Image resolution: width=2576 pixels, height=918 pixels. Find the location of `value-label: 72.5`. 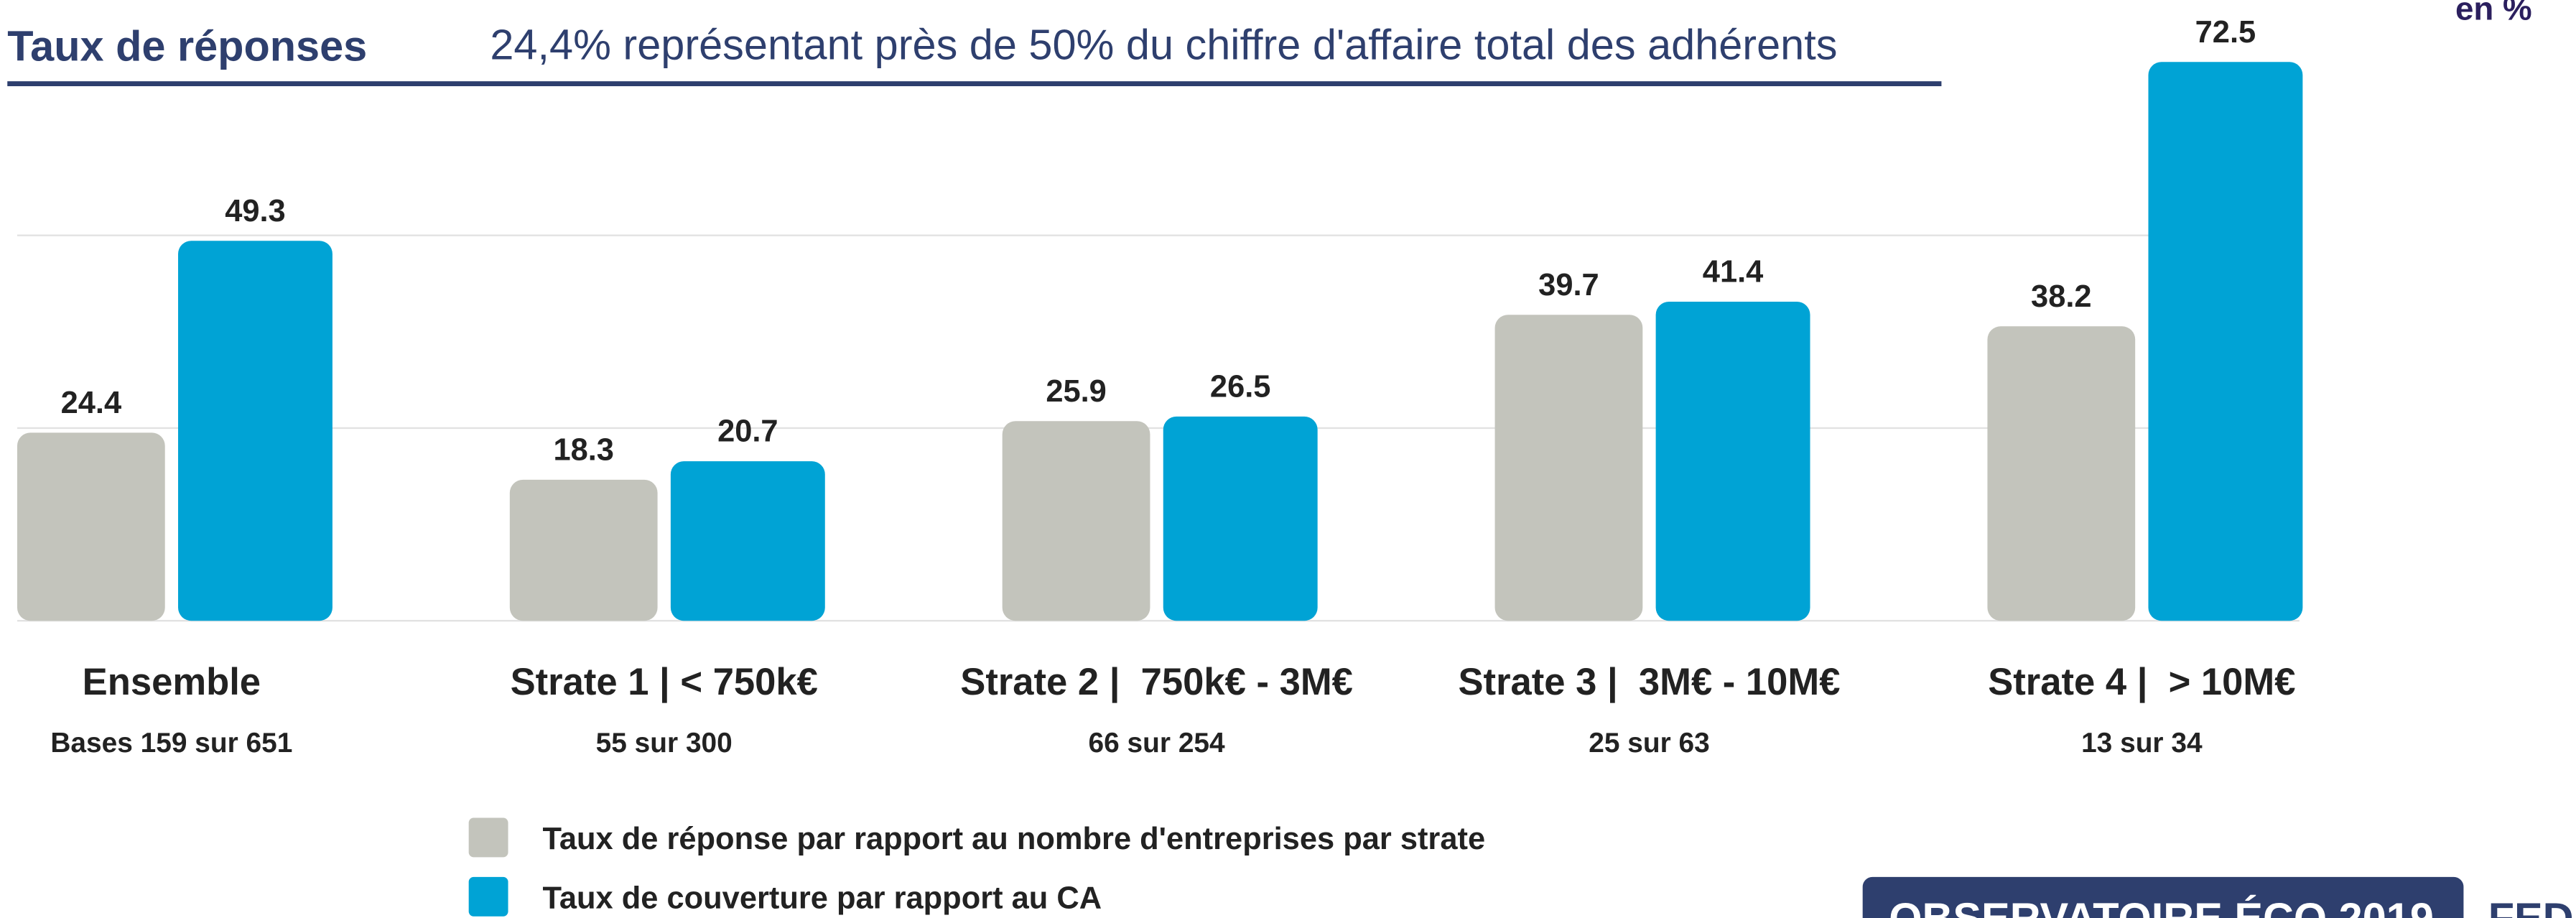

value-label: 72.5 is located at coordinates (2225, 32).